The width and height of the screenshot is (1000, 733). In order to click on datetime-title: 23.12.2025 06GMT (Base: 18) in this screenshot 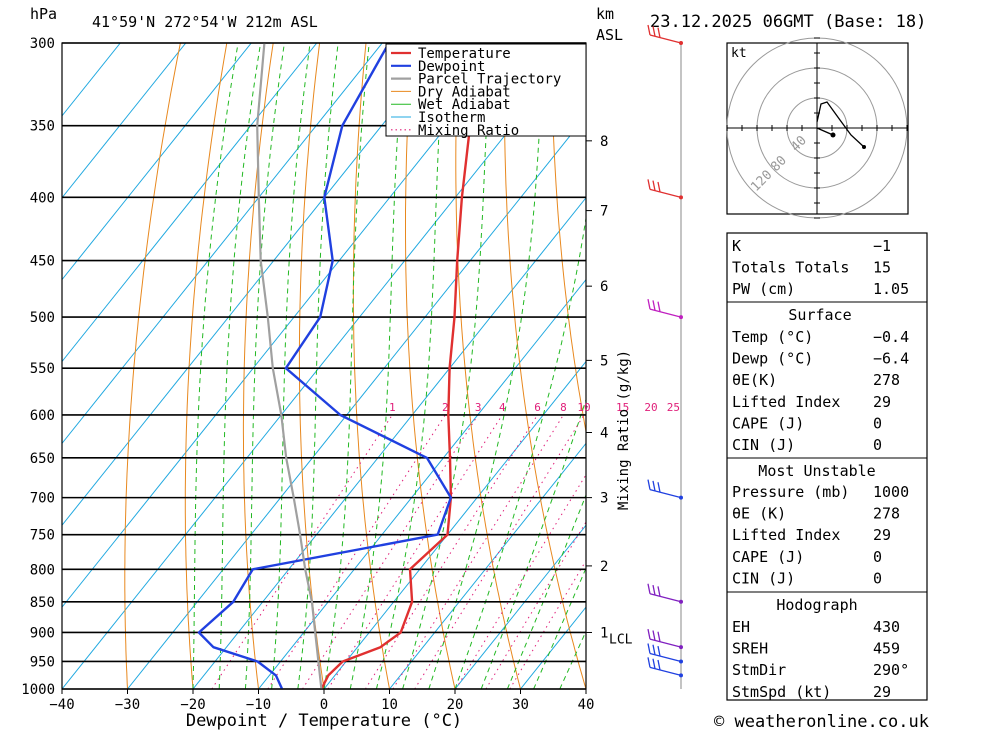, I will do `click(788, 22)`.